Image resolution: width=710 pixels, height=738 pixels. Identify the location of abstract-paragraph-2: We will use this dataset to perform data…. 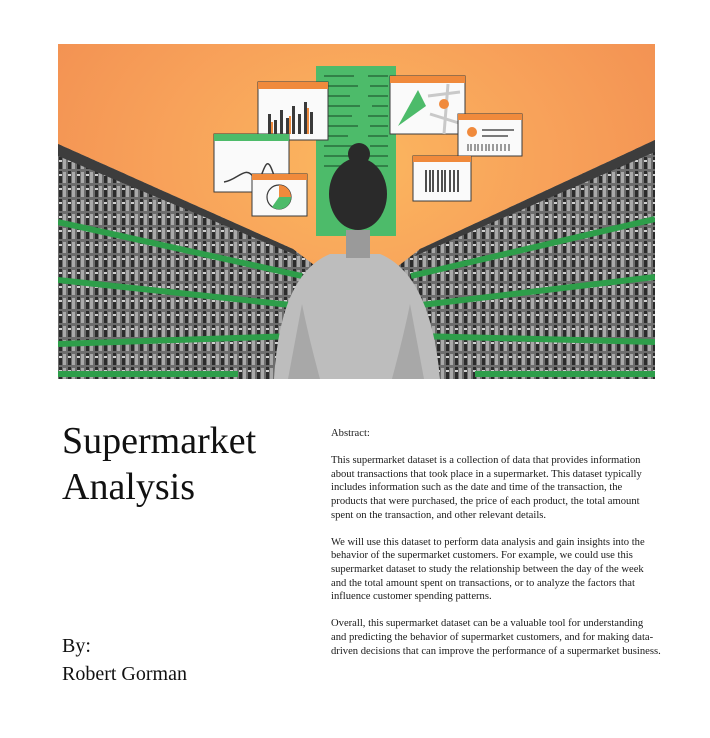
(488, 569).